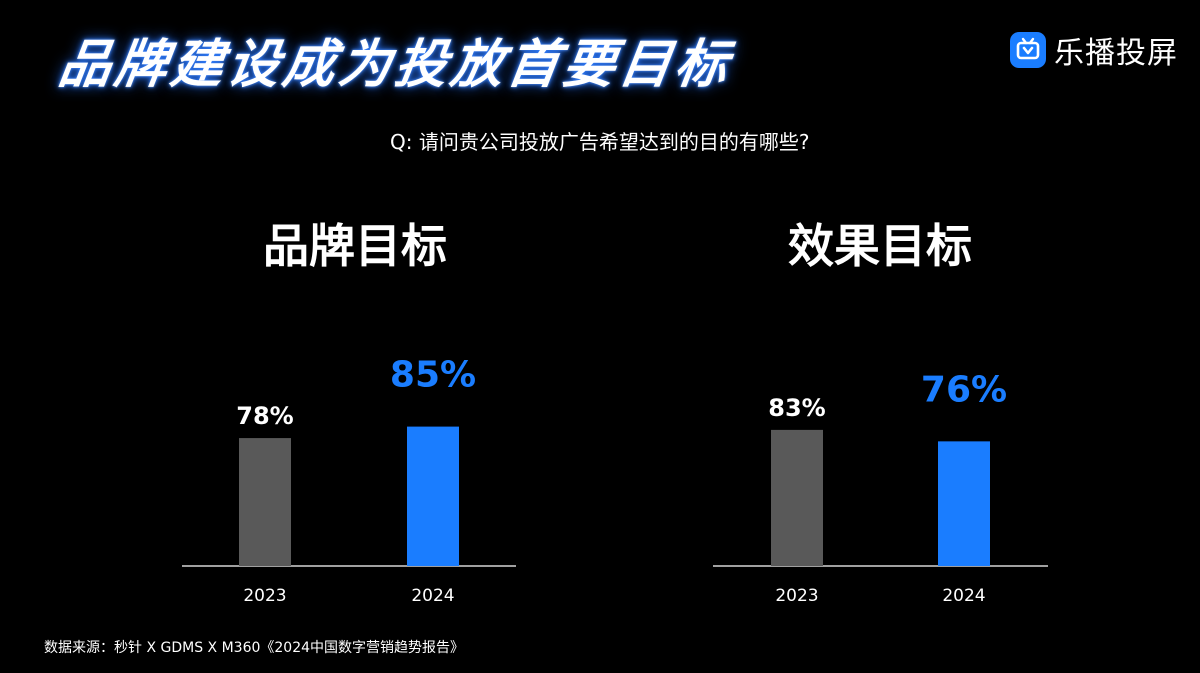  What do you see at coordinates (264, 416) in the screenshot?
I see `bar-value-label: 78%` at bounding box center [264, 416].